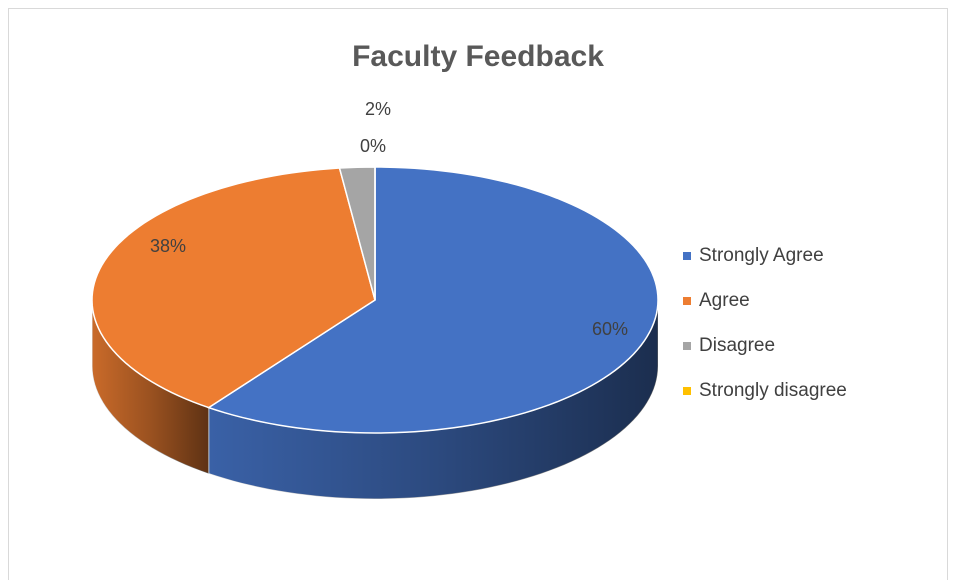 The width and height of the screenshot is (956, 585). Describe the element at coordinates (150, 387) in the screenshot. I see `slice-side-shade` at that location.